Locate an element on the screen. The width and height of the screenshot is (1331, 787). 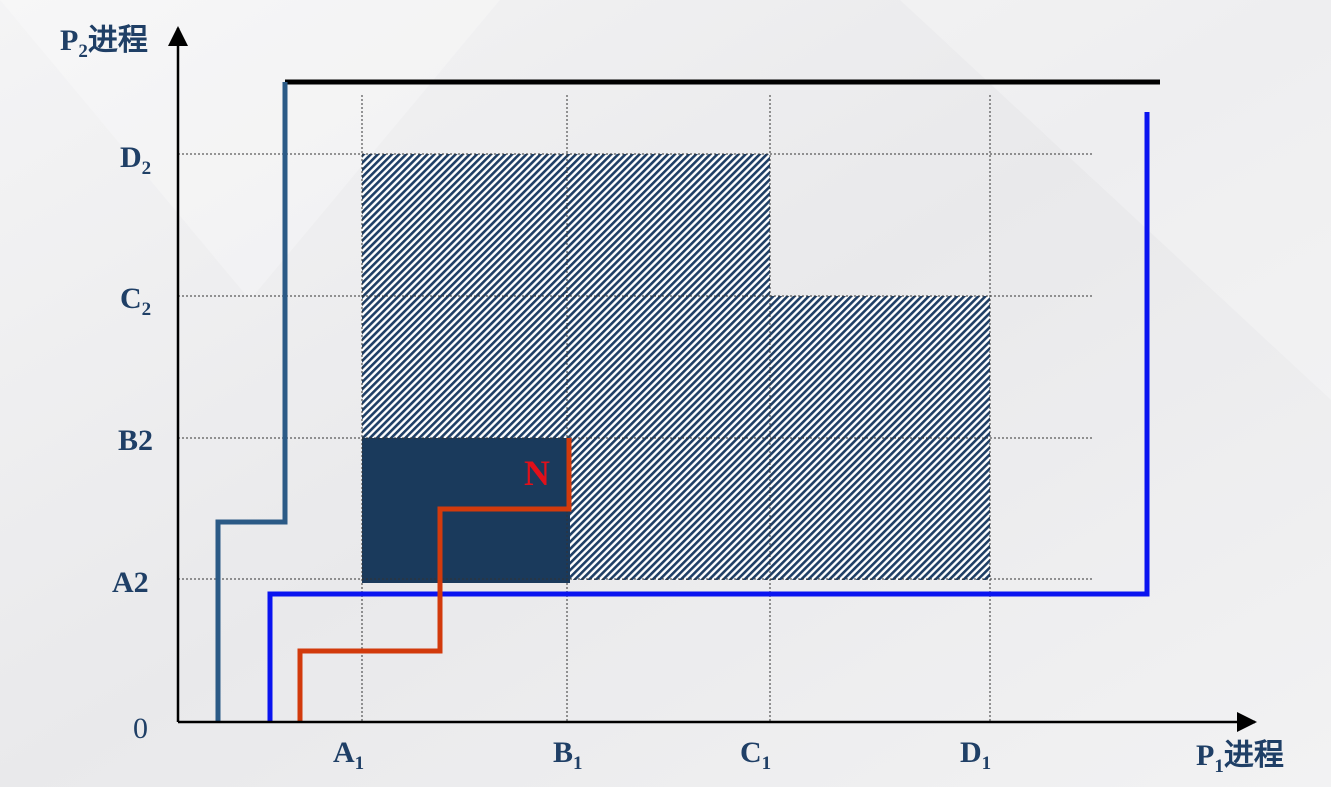
x-tick-label: A1 is located at coordinates (348, 755).